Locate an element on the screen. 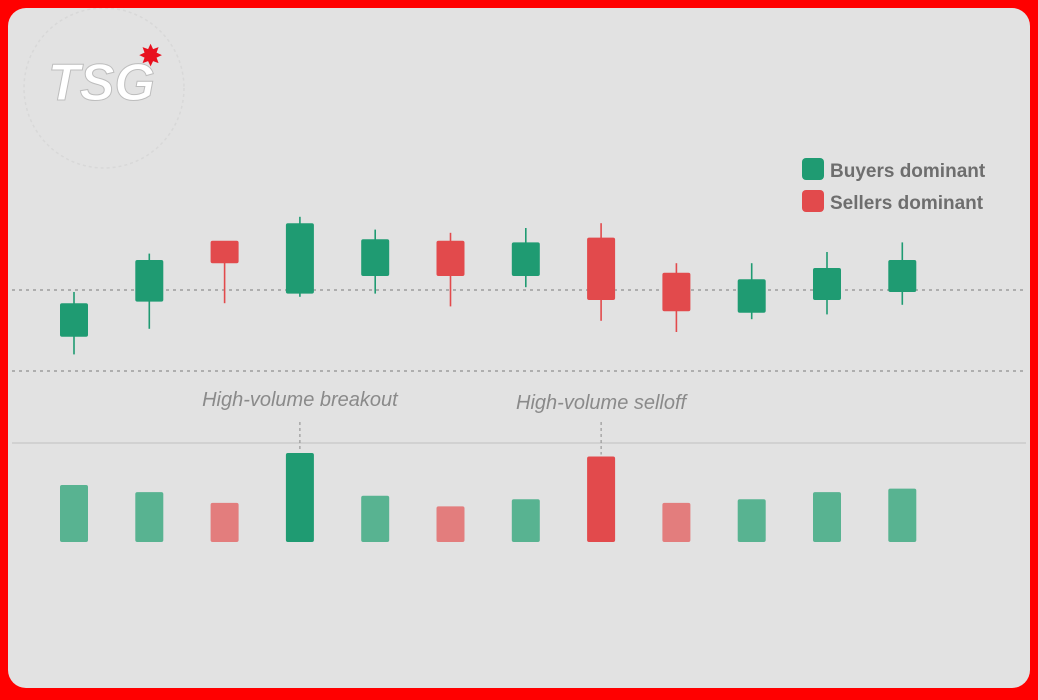 The height and width of the screenshot is (700, 1038). legend: Buyers dominant Sellers dominant is located at coordinates (894, 186).